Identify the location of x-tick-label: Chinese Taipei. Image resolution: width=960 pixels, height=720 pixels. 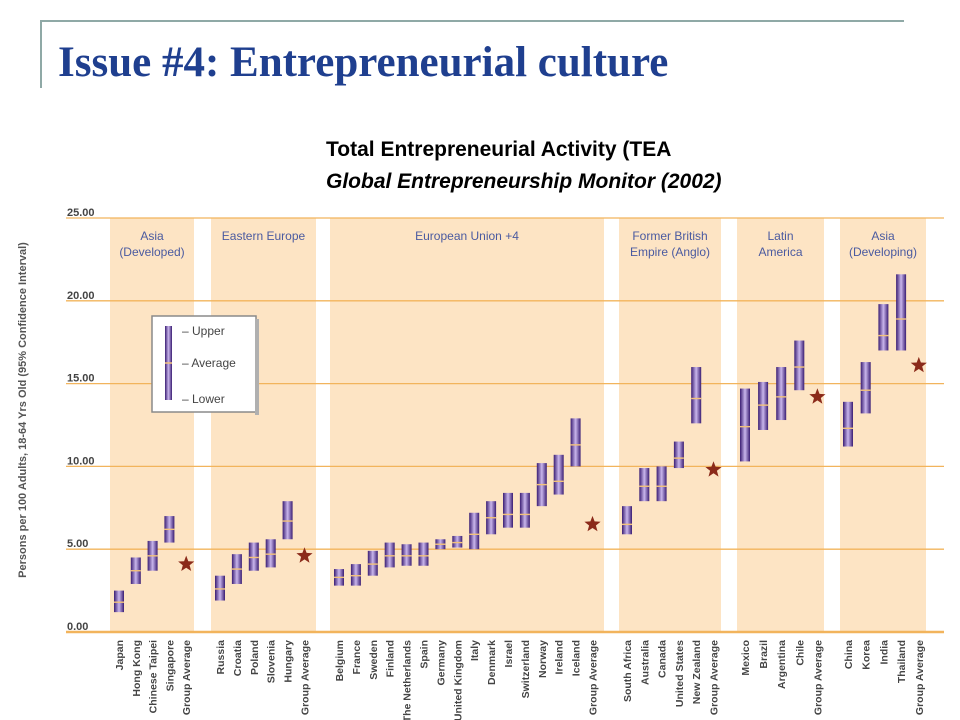
(154, 676).